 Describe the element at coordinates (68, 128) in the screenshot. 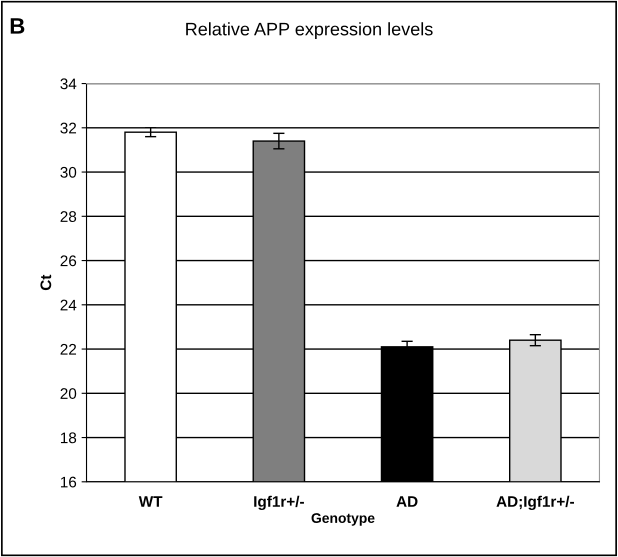

I see `y-tick-label: 32` at that location.